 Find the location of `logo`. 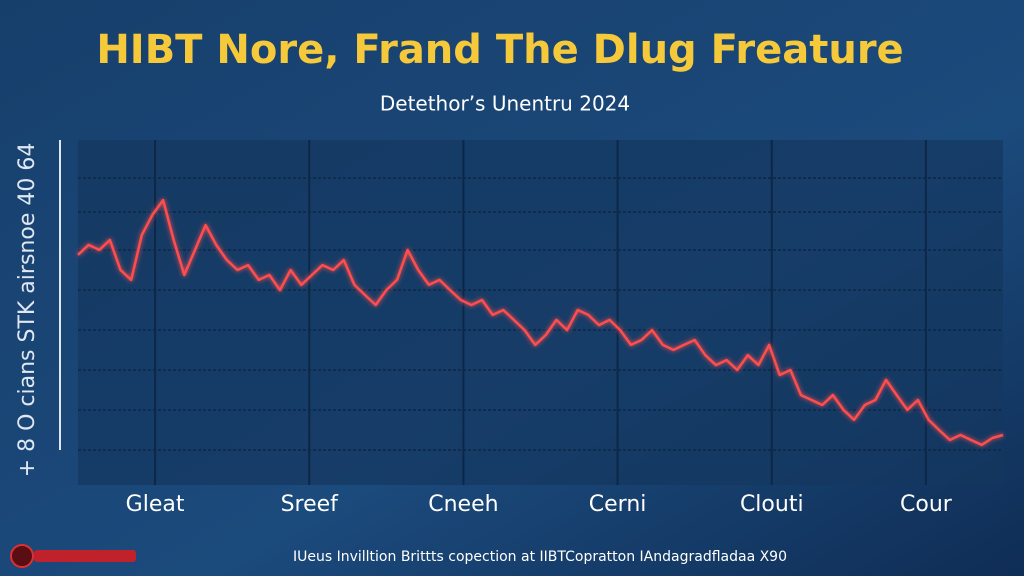

logo is located at coordinates (73, 556).